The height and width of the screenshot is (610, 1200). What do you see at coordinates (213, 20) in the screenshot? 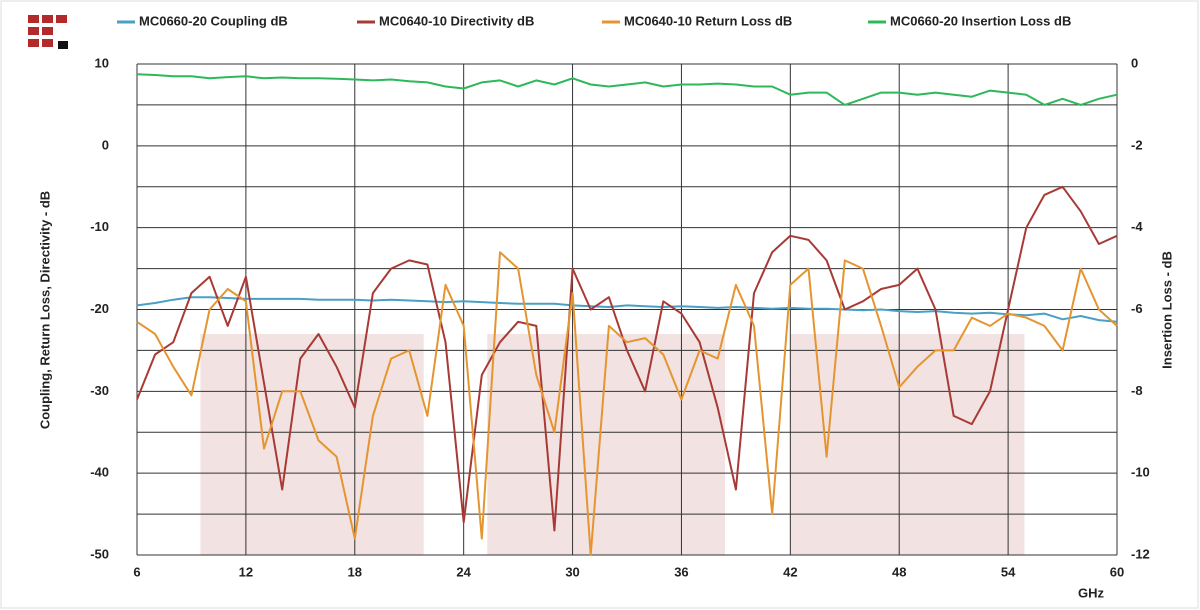
I see `legend-label: MC0660-20 Coupling dB` at bounding box center [213, 20].